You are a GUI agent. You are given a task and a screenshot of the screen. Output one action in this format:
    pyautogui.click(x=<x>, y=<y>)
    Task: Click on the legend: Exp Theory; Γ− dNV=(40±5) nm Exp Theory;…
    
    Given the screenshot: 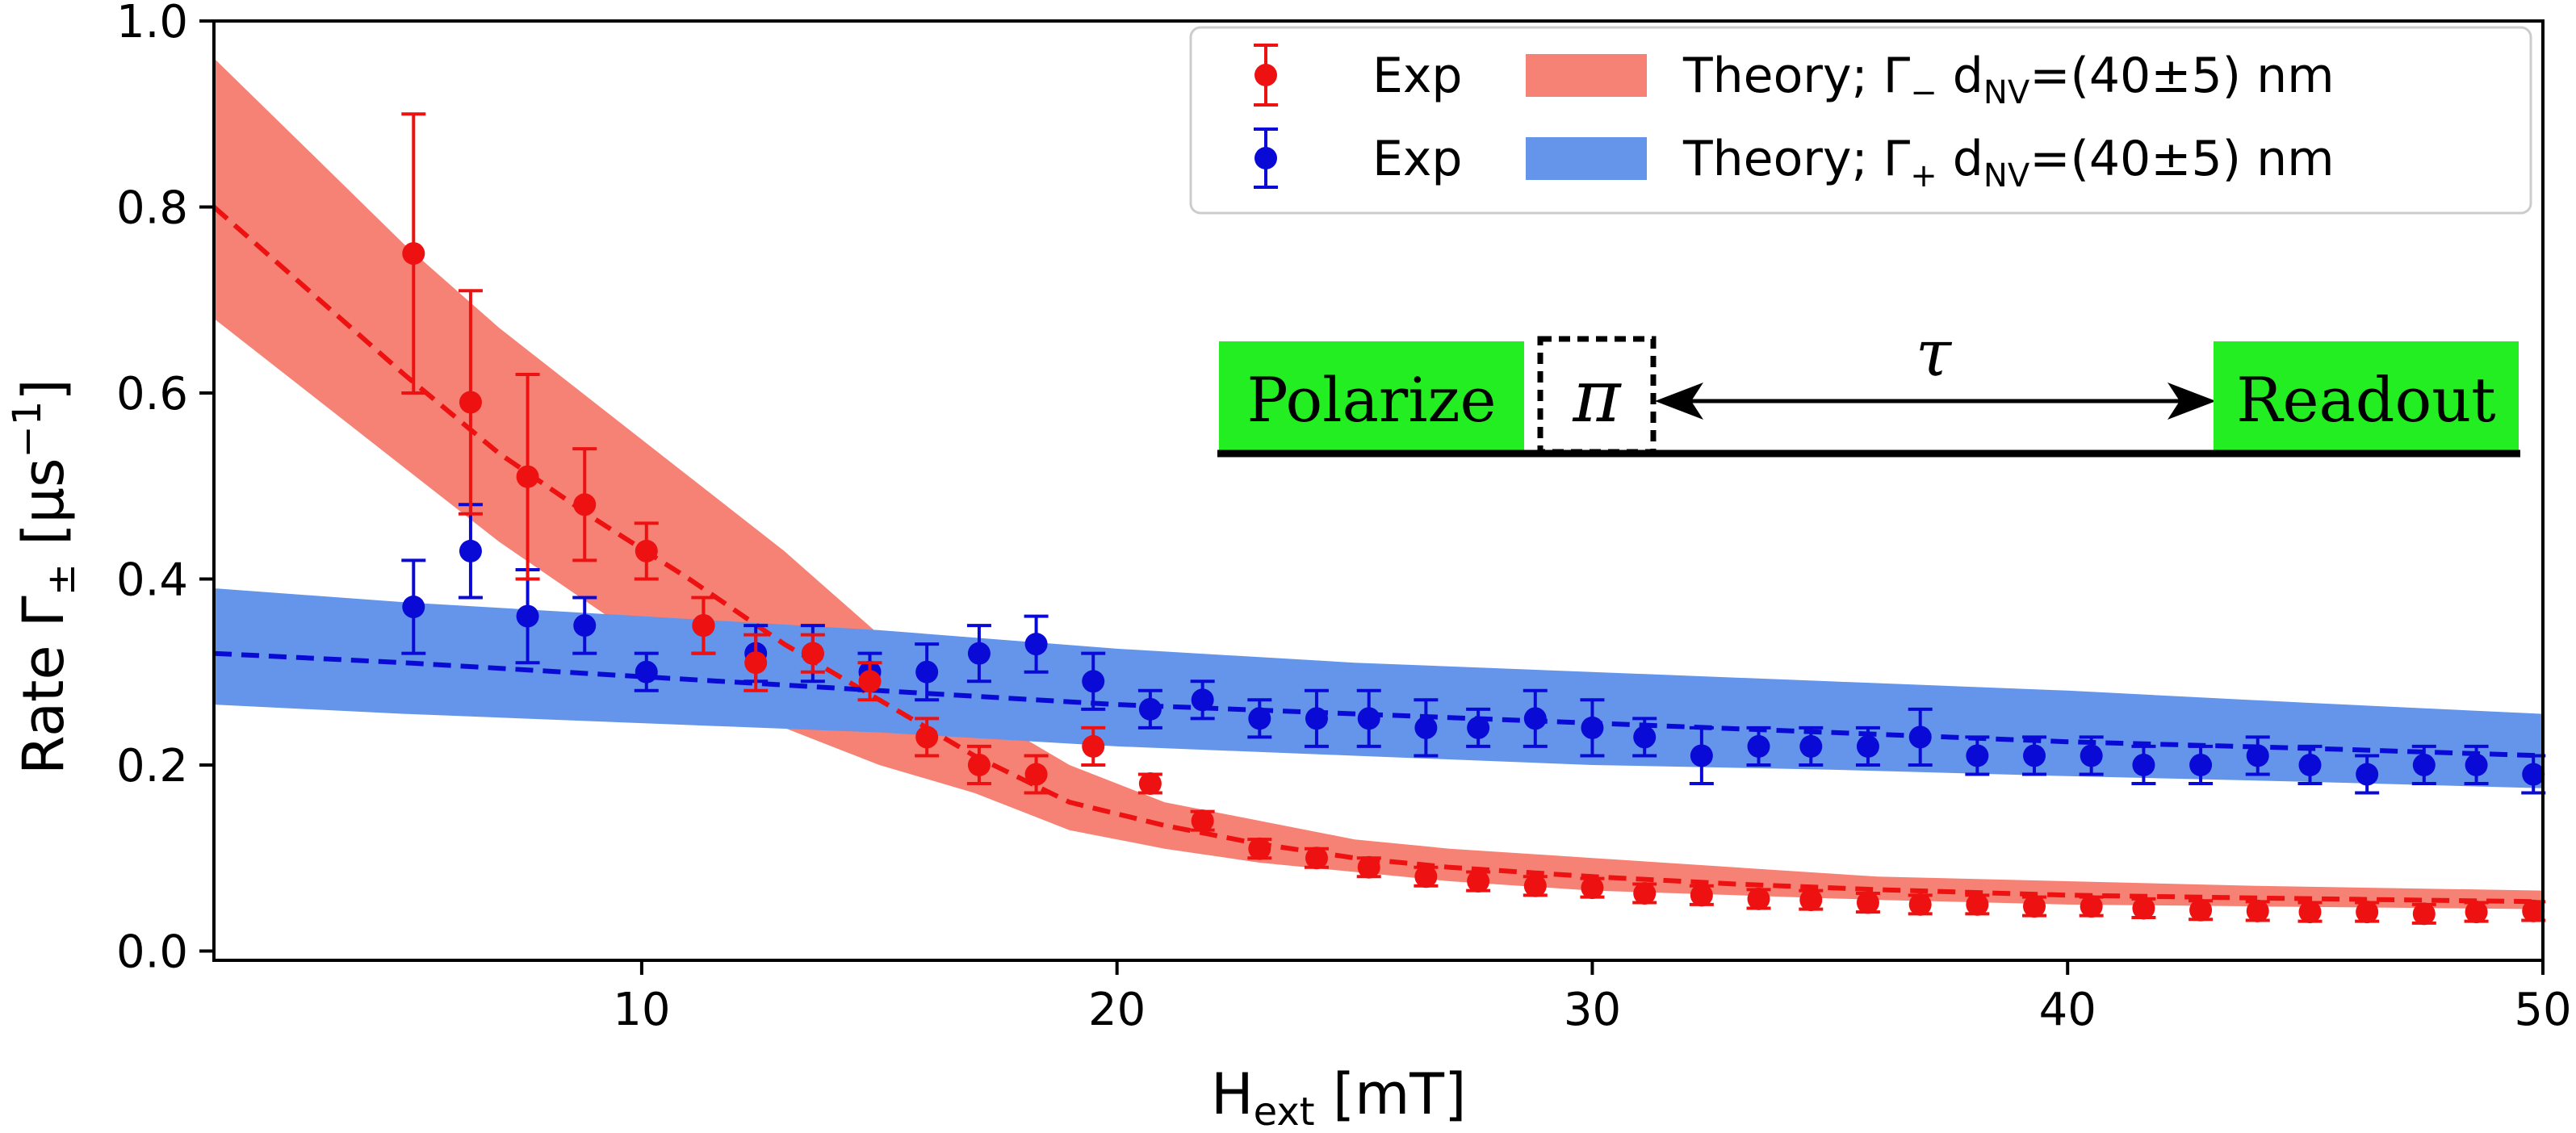 What is the action you would take?
    pyautogui.click(x=1860, y=120)
    